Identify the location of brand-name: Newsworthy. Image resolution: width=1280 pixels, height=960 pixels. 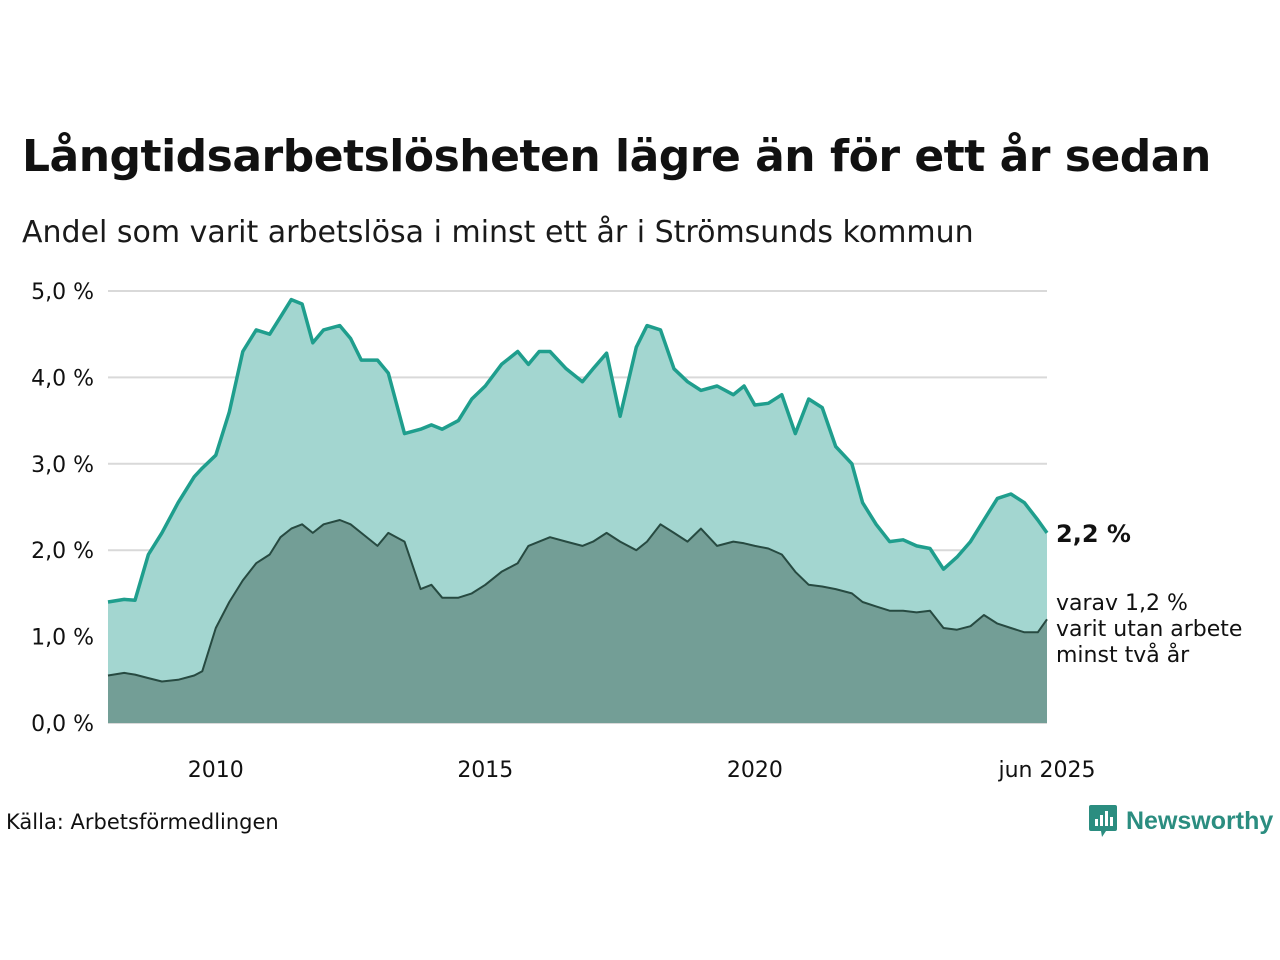
(1200, 820).